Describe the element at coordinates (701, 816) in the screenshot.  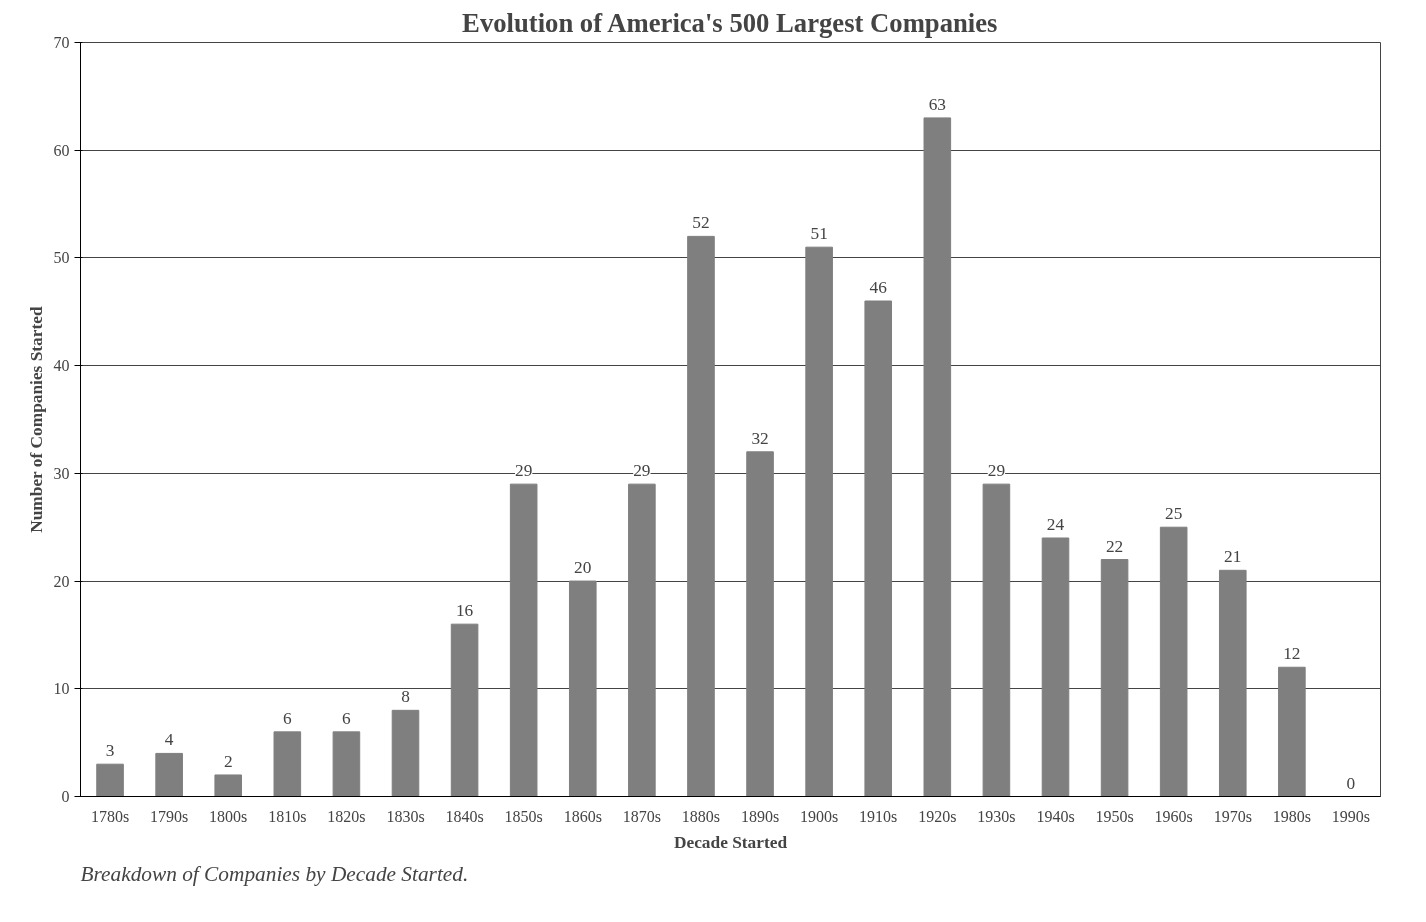
I see `x-tick-label: 1880s` at that location.